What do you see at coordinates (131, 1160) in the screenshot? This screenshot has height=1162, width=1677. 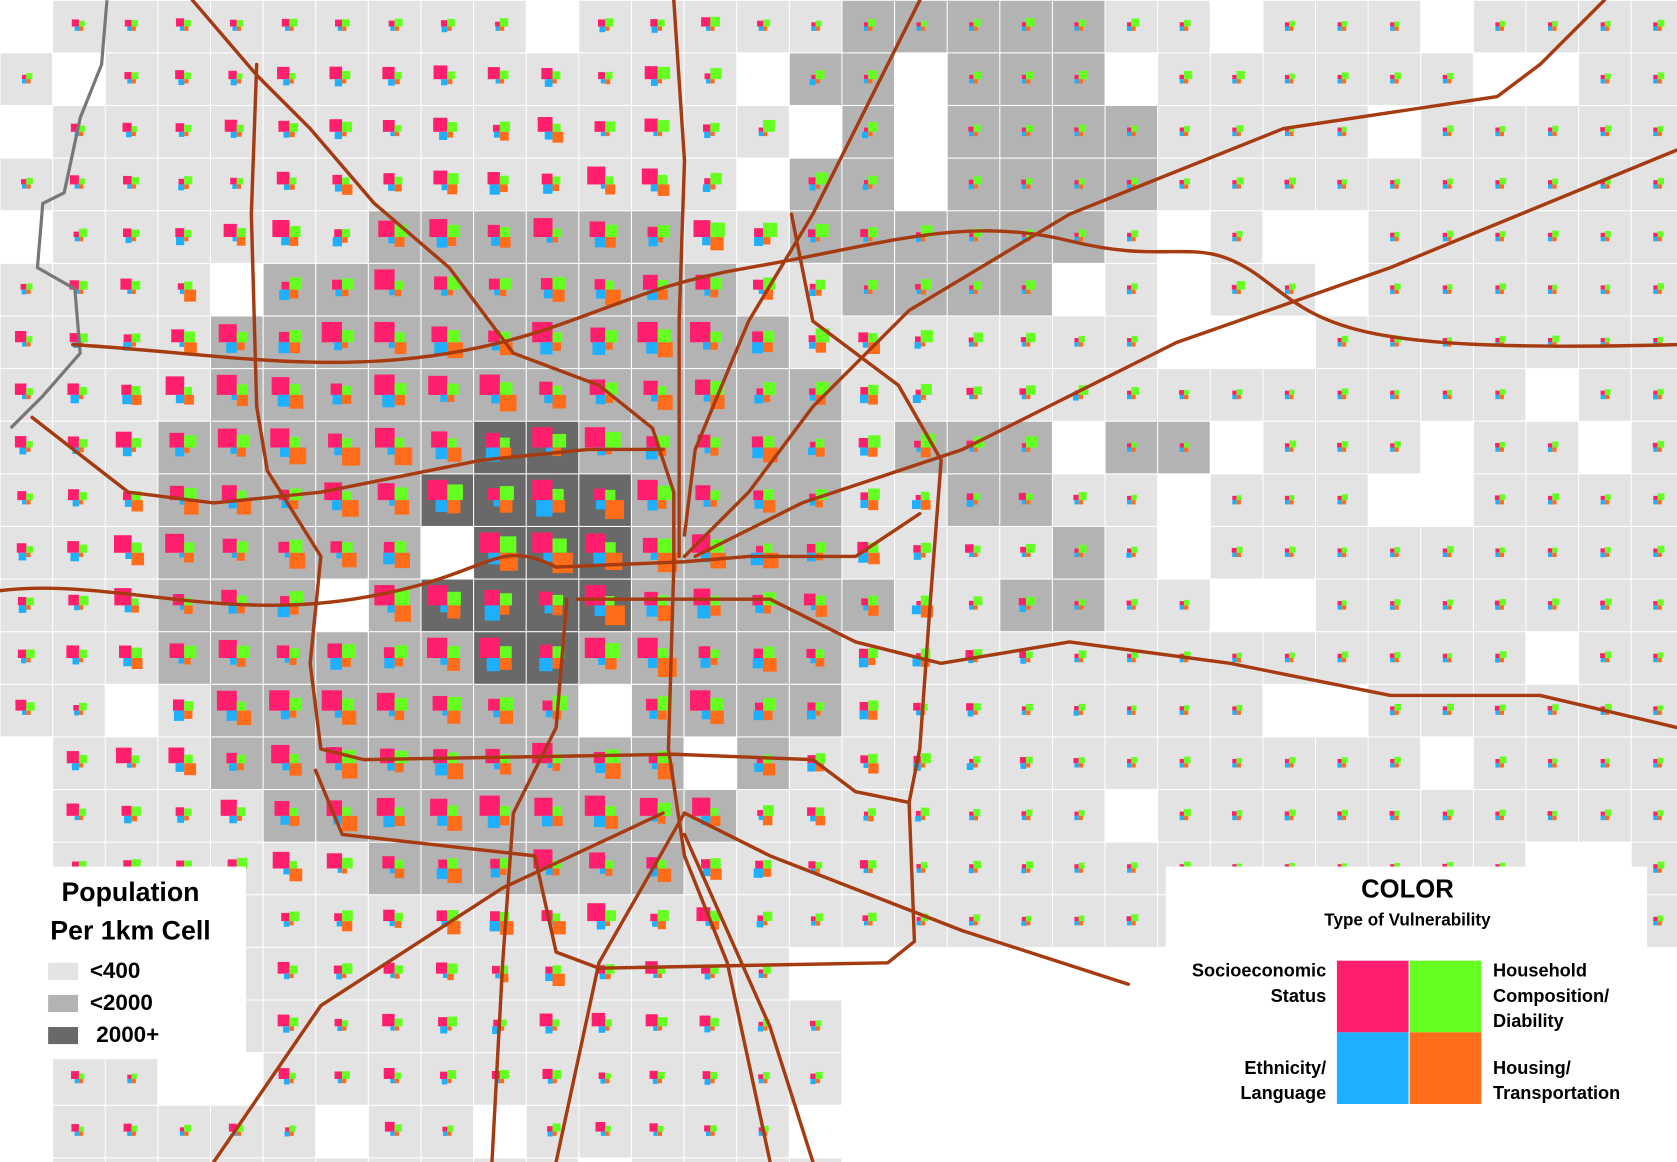 I see `cell` at bounding box center [131, 1160].